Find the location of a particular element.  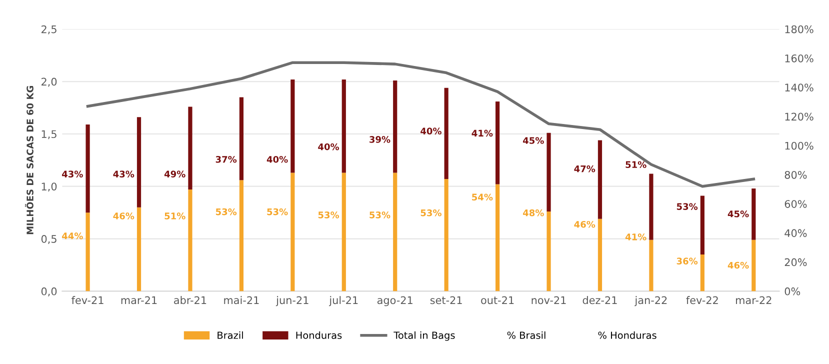

x-tick-label: mai-21 is located at coordinates (241, 300).